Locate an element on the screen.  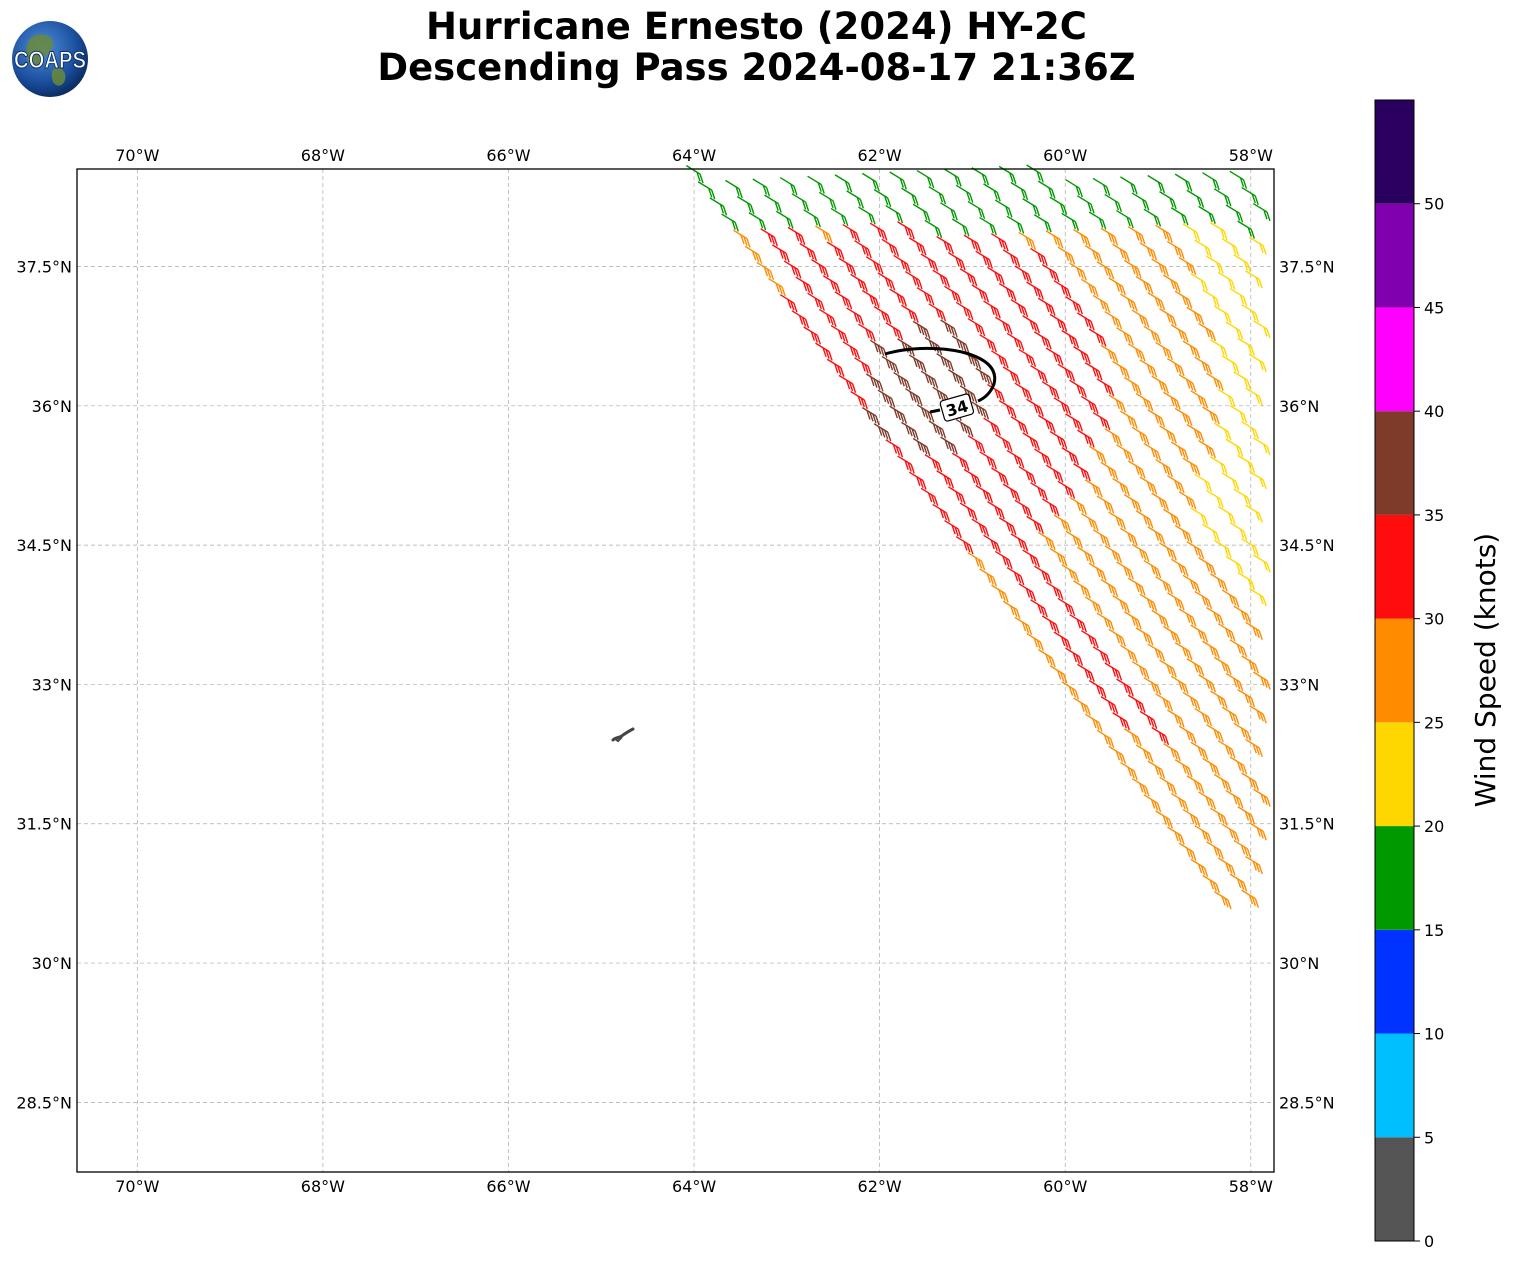
title-line-1: Hurricane Ernesto (2024) HY-2C is located at coordinates (756, 26).